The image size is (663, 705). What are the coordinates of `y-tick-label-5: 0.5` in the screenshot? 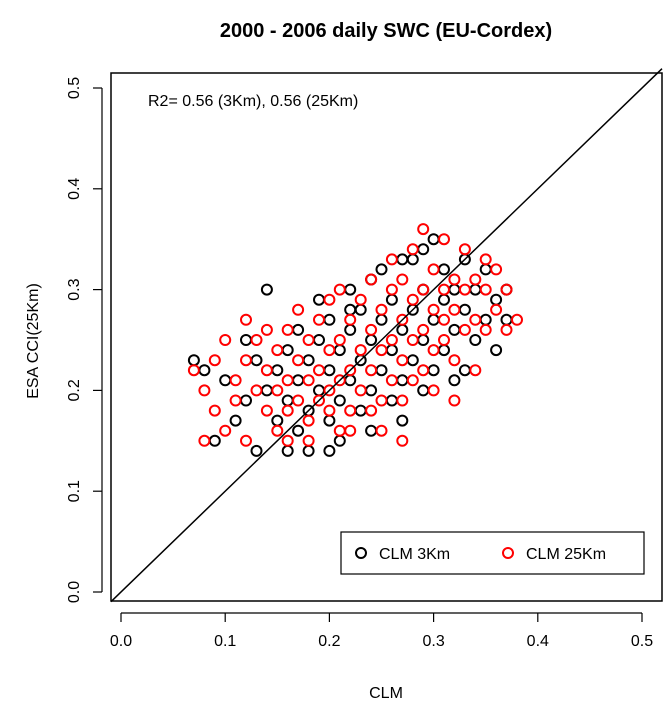 It's located at (74, 88).